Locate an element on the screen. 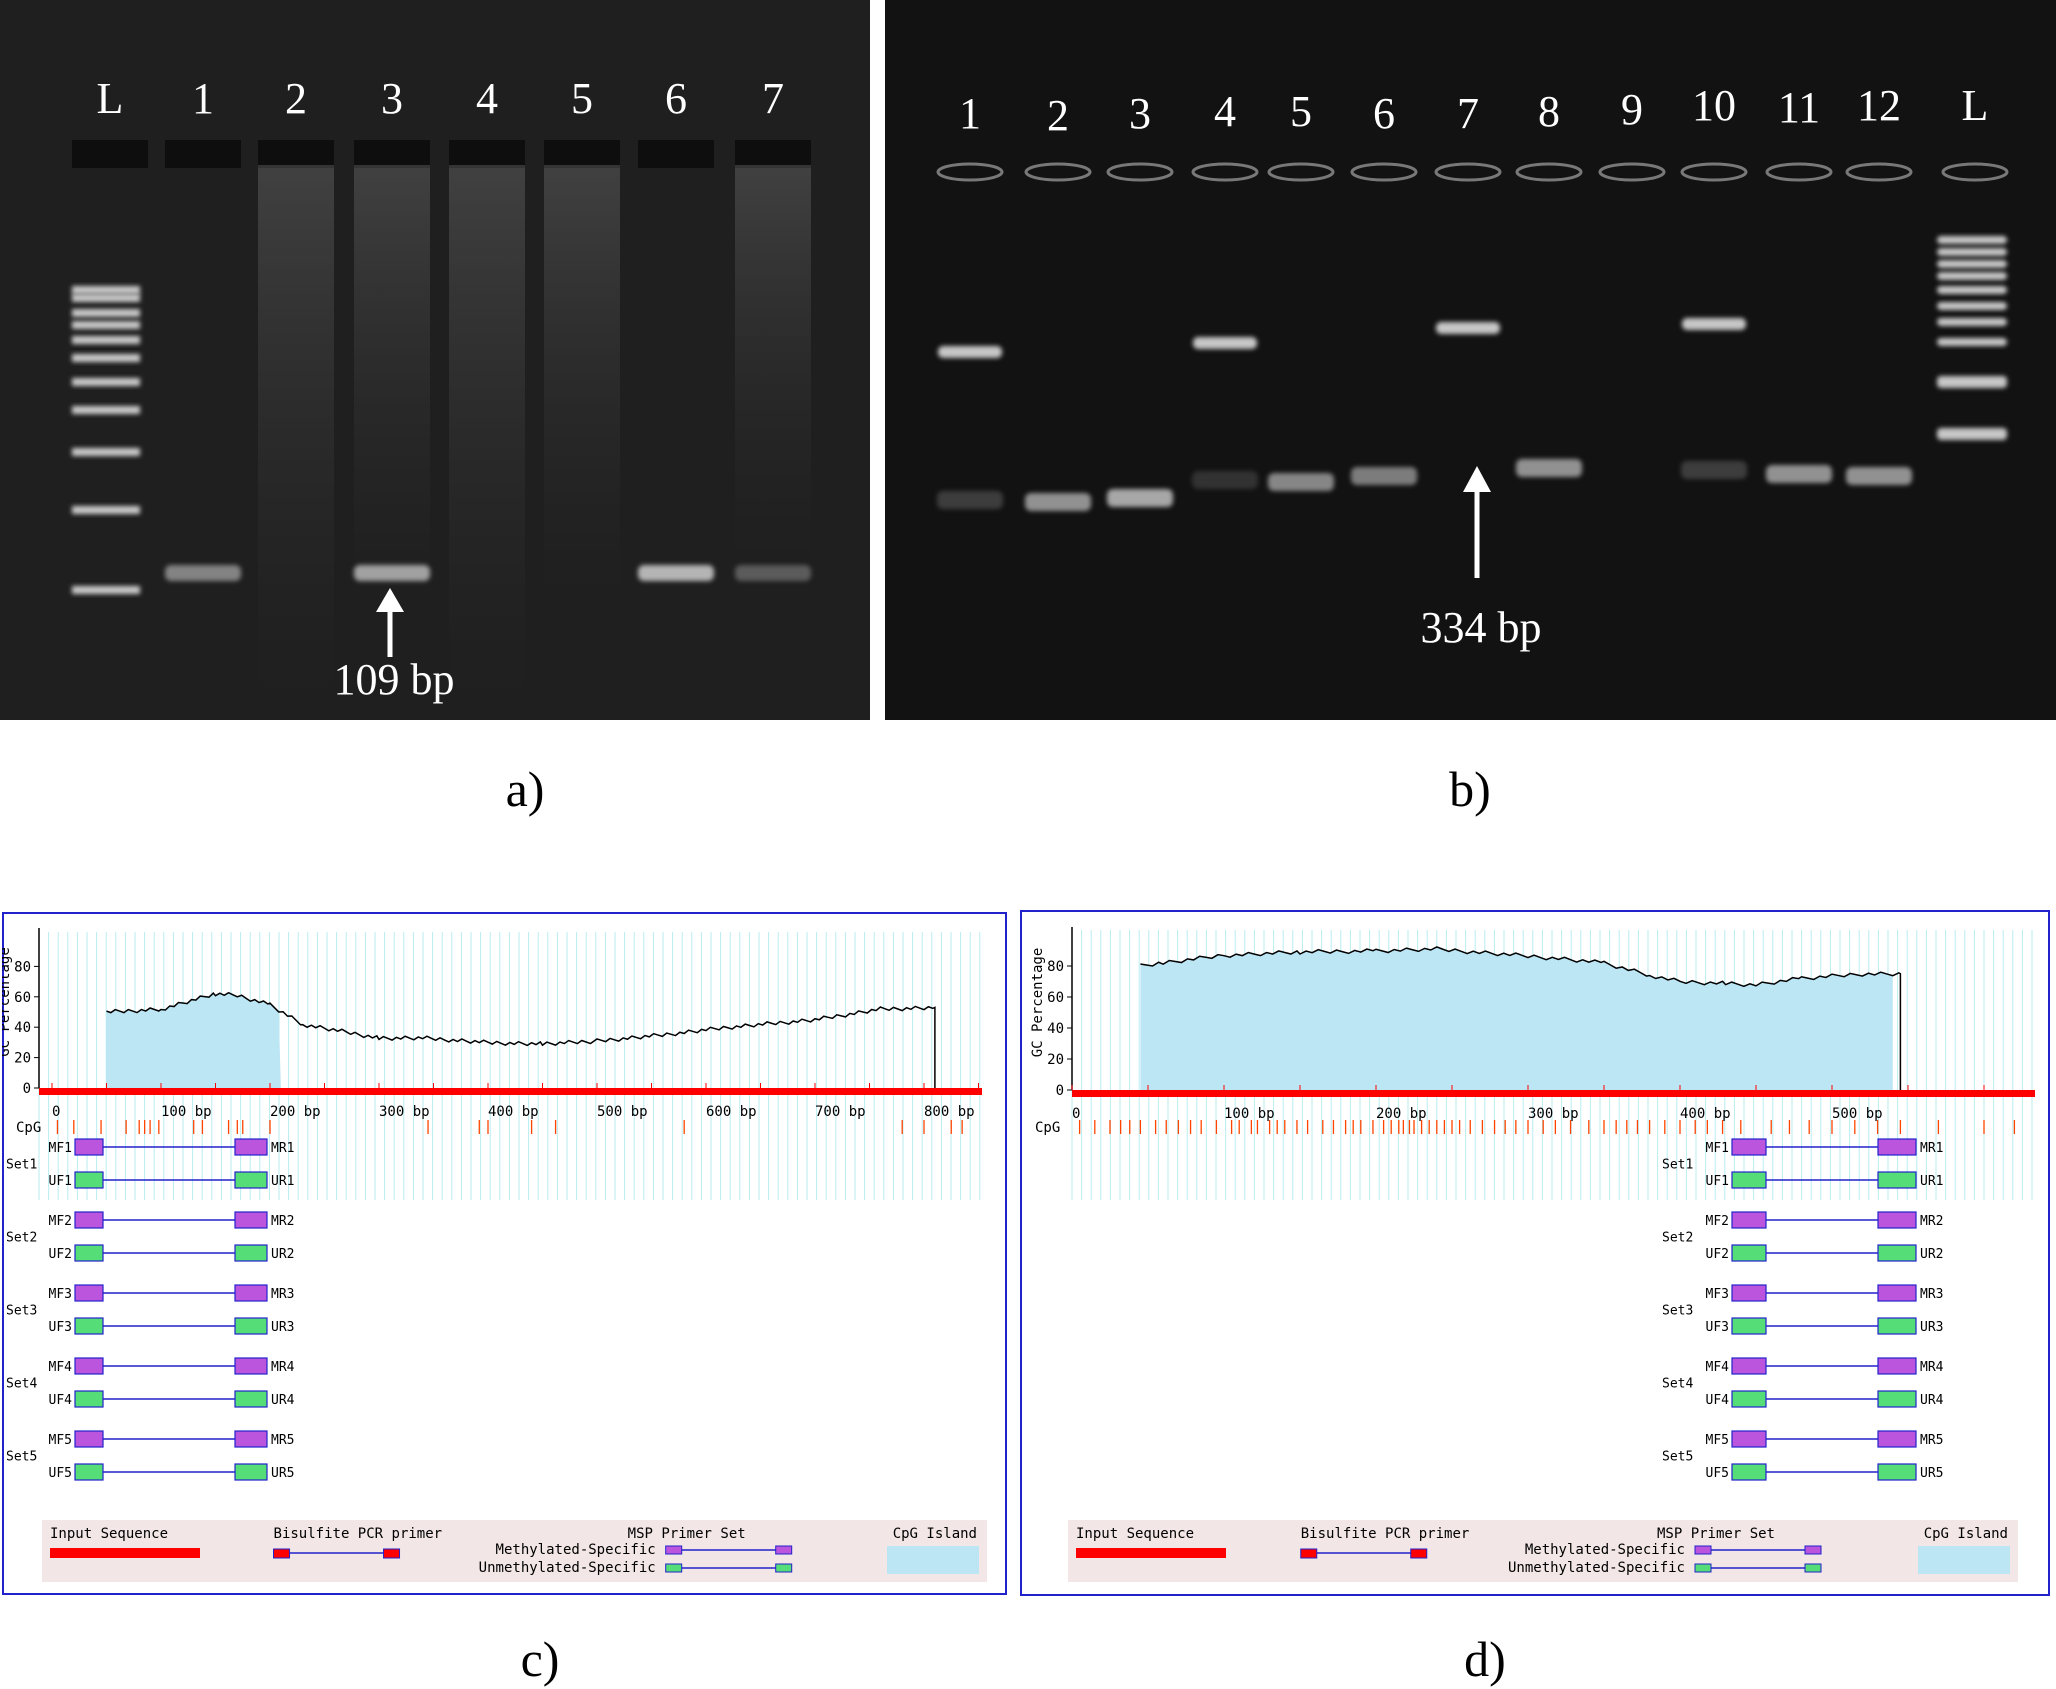  lane-label: 5 is located at coordinates (582, 98).